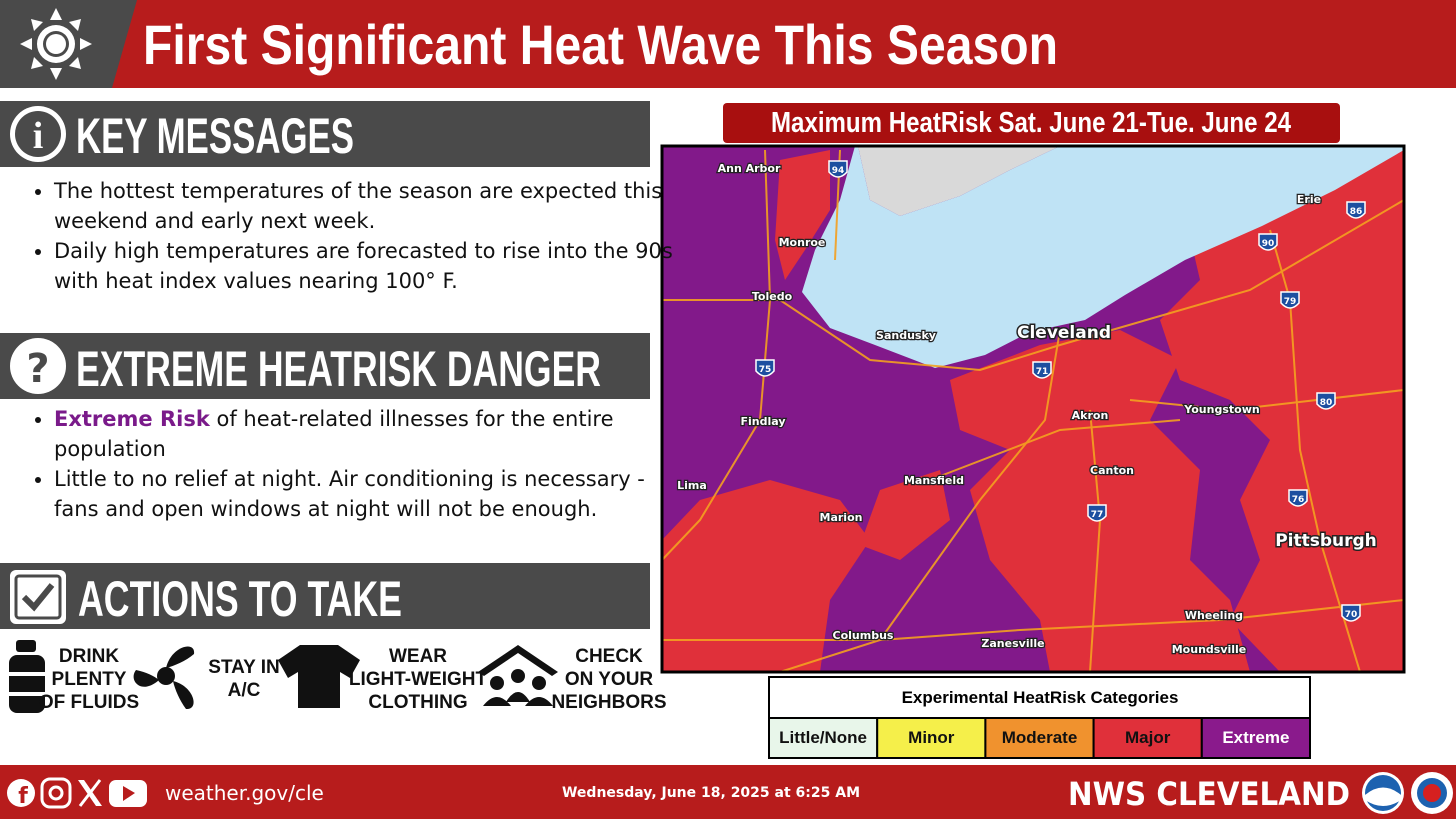 This screenshot has width=1456, height=819. I want to click on city-label: Lima, so click(692, 485).